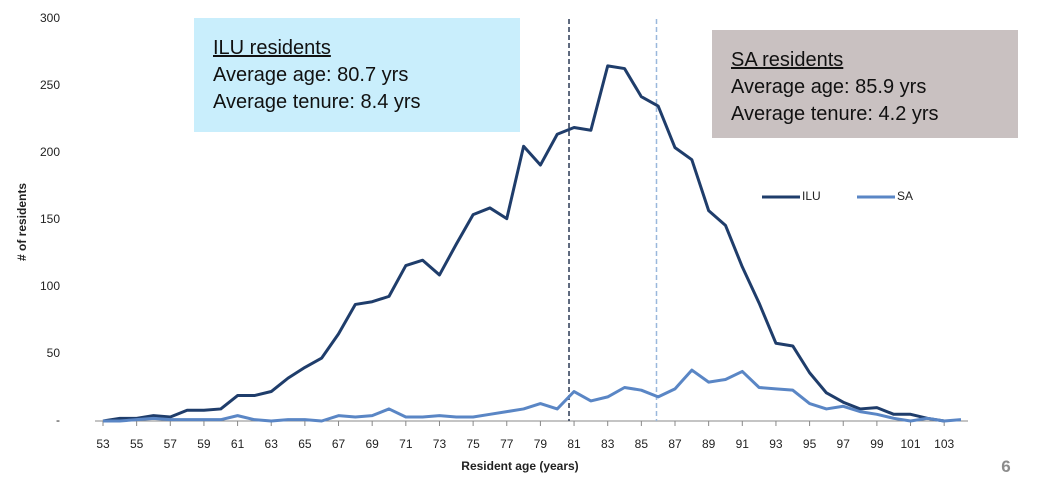 Image resolution: width=1039 pixels, height=482 pixels. What do you see at coordinates (50, 18) in the screenshot?
I see `y-tick-label: 300` at bounding box center [50, 18].